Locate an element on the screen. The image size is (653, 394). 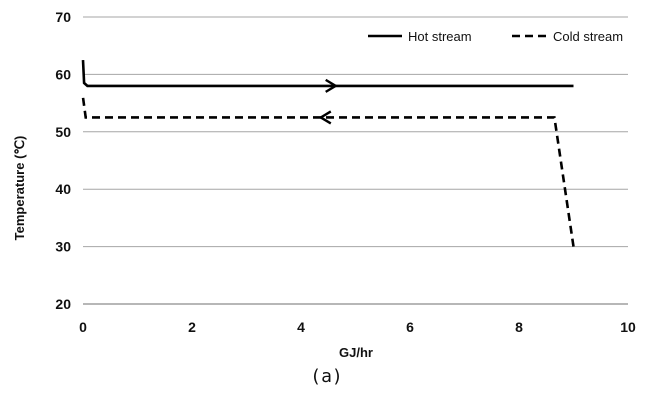
x-tick-label: 8 is located at coordinates (519, 327).